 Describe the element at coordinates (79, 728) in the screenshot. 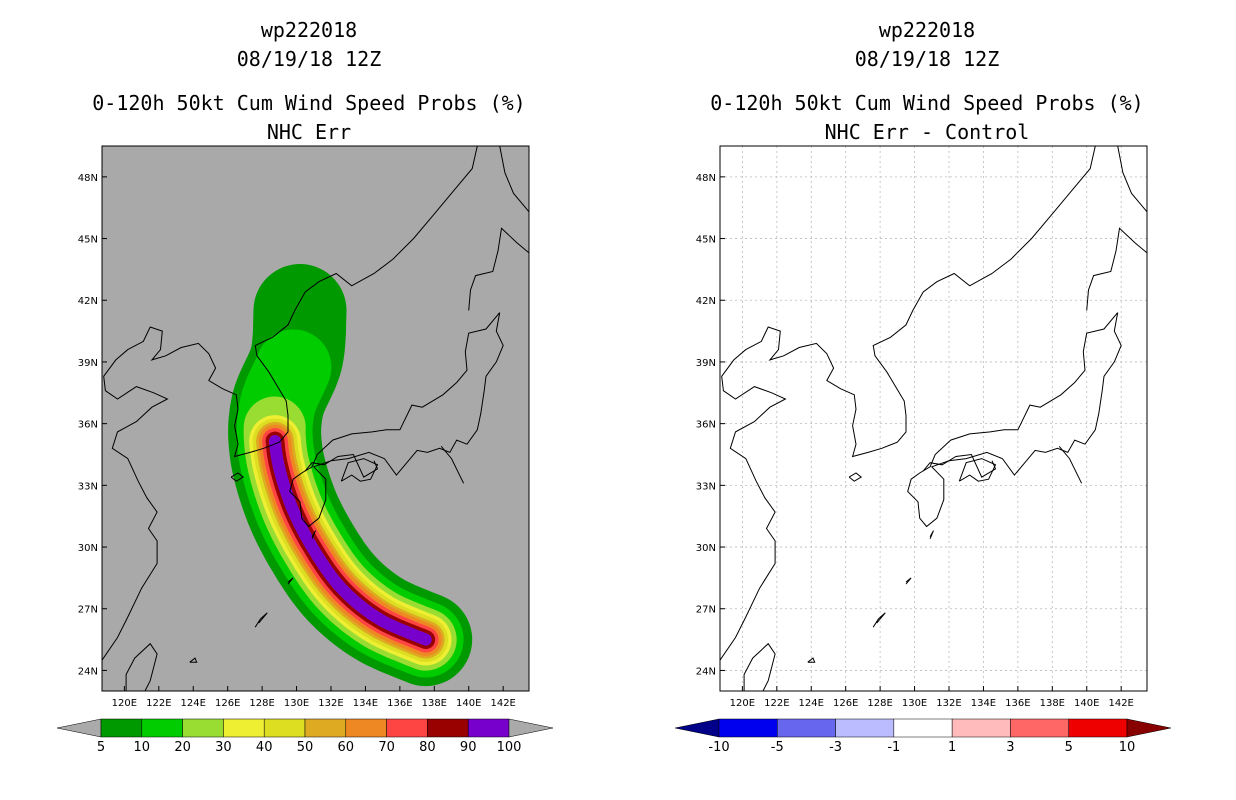

I see `prob-colorbar-low-arrow` at that location.